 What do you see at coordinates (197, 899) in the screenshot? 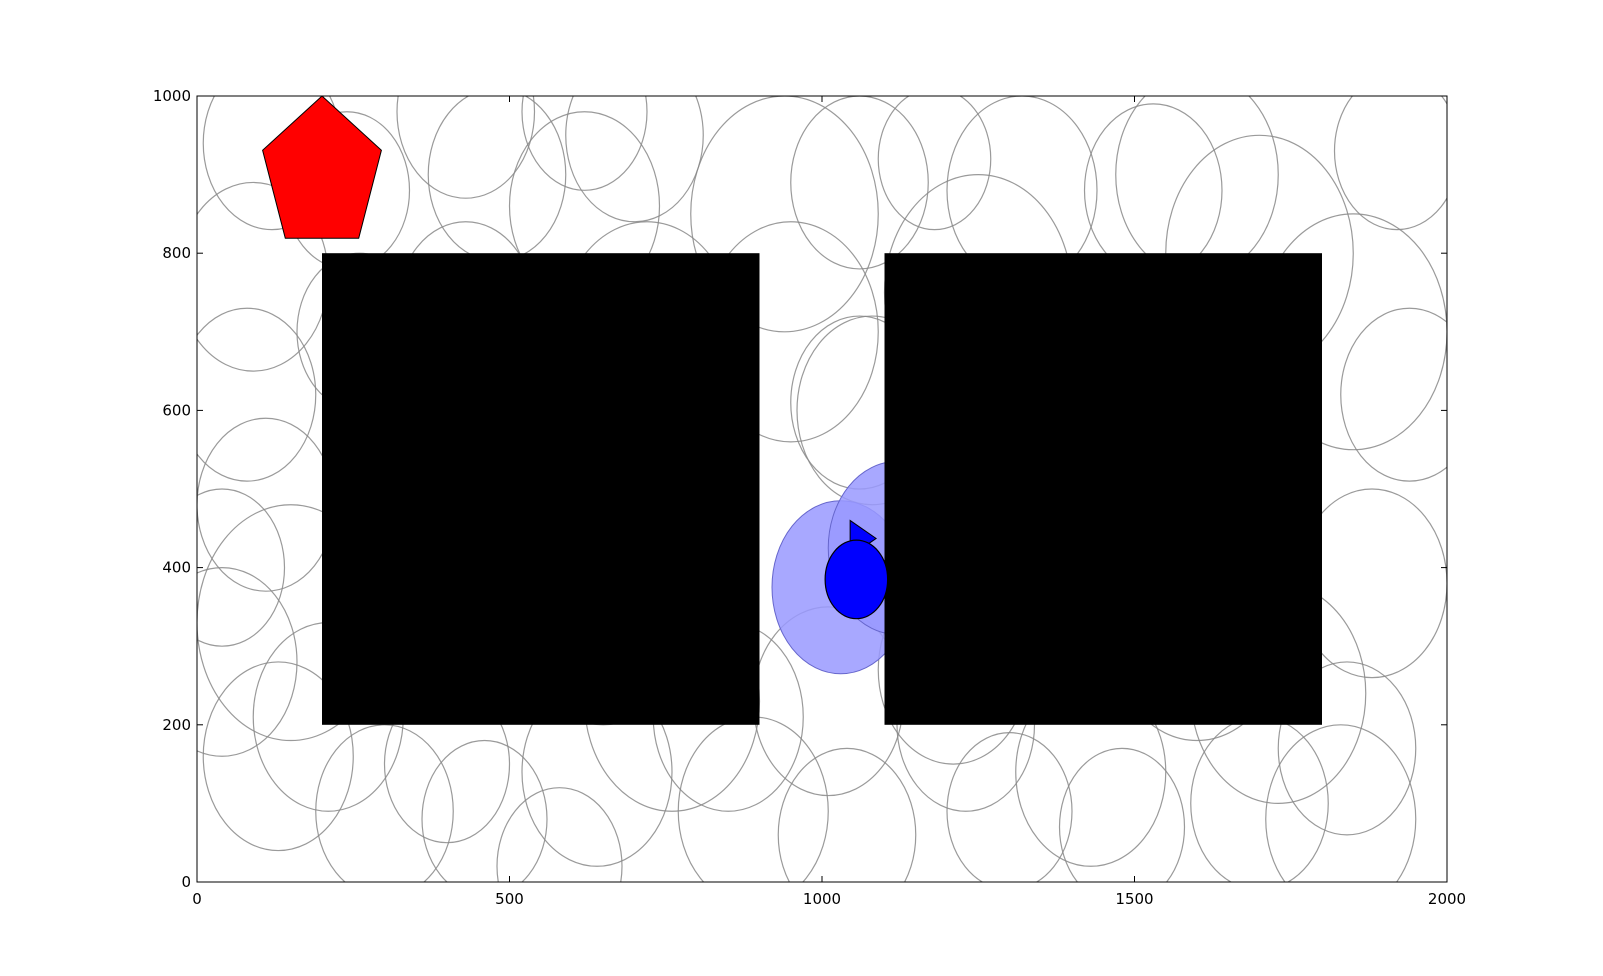
I see `x-tick-label: 0` at bounding box center [197, 899].